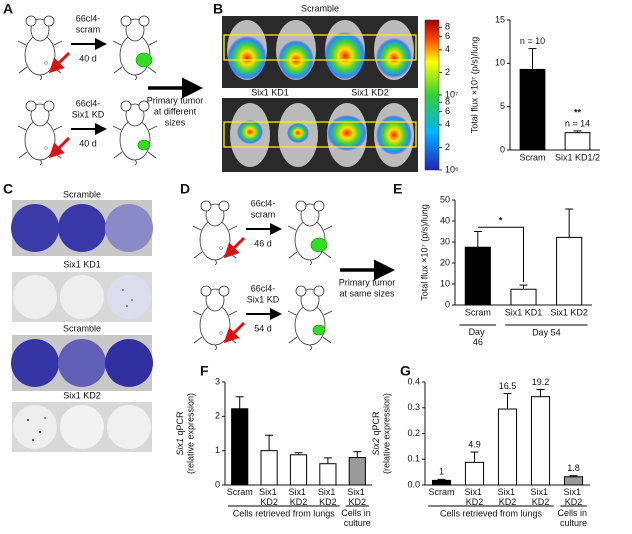 The image size is (632, 534). Describe the element at coordinates (82, 264) in the screenshot. I see `plate-label: Six1 KD1` at that location.